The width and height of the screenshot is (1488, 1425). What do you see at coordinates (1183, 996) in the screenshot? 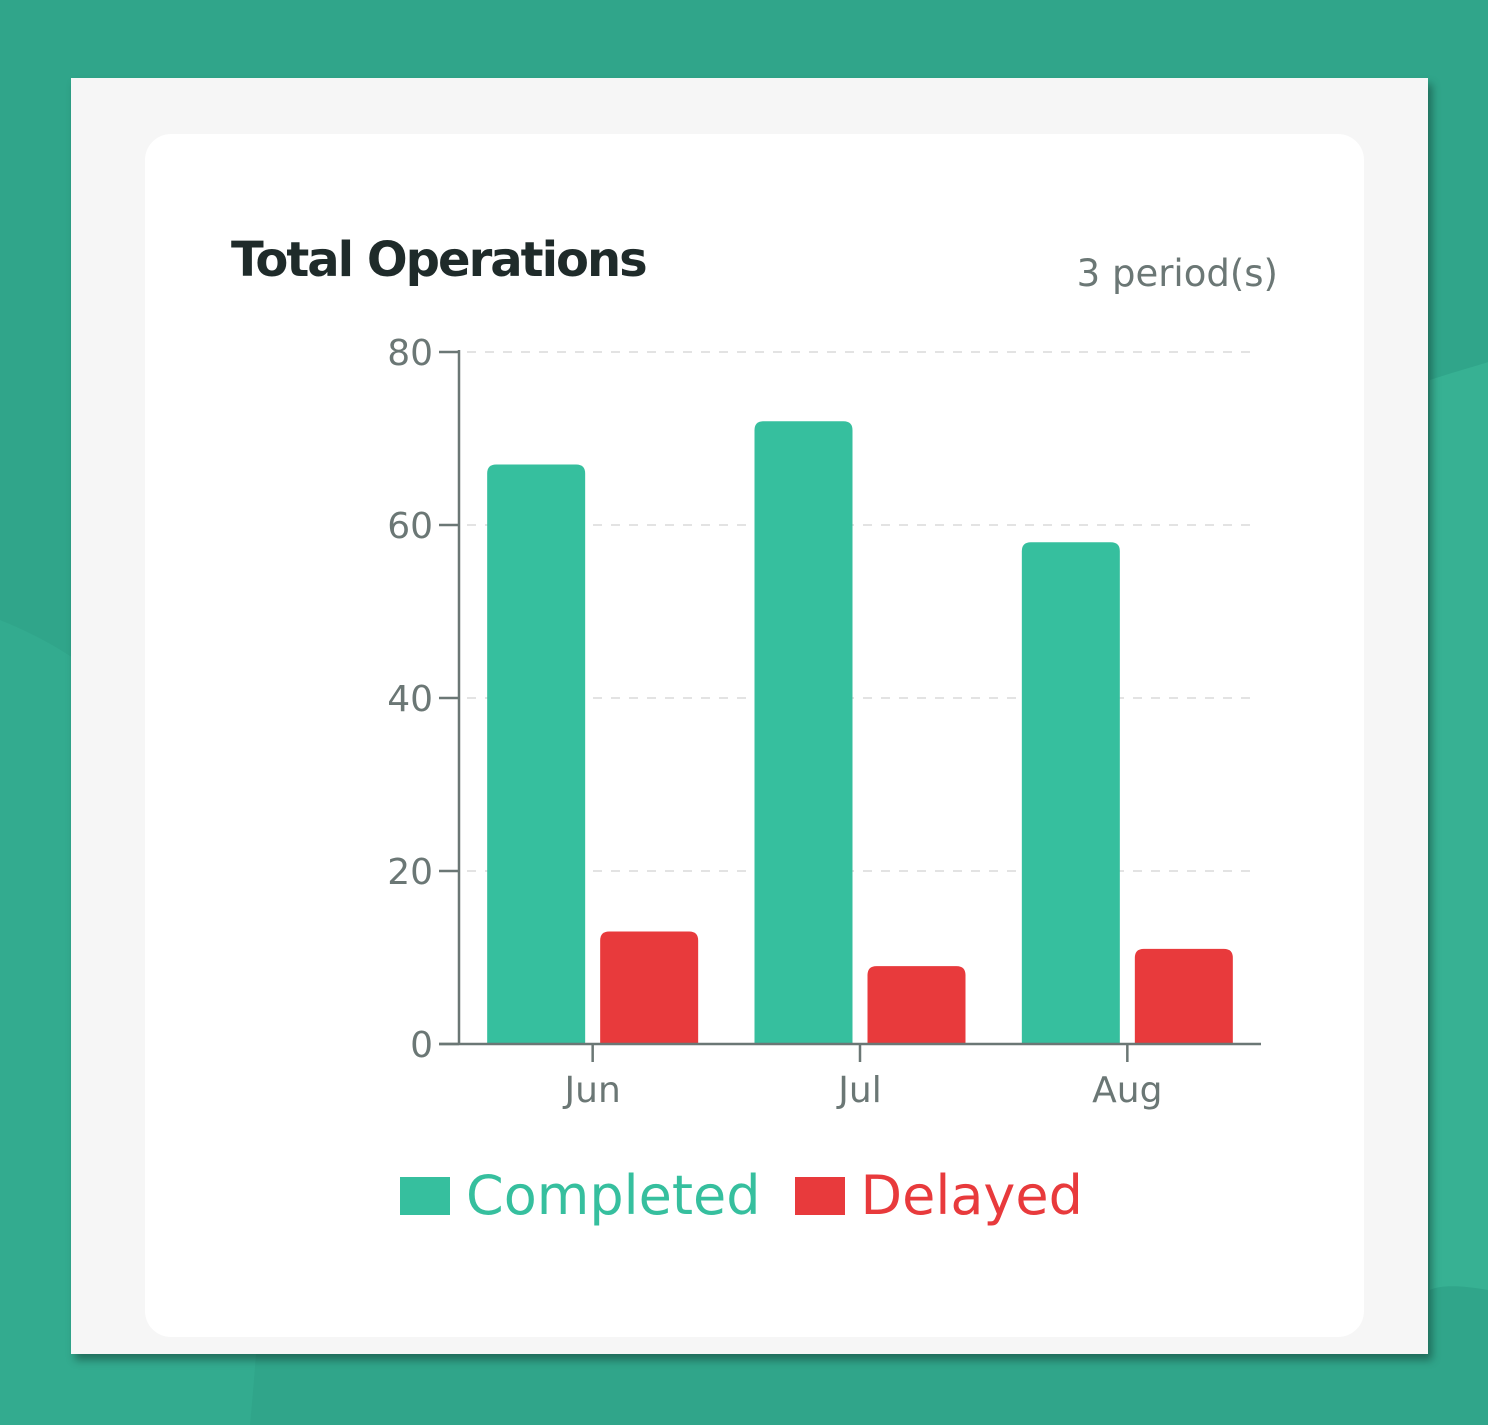
I see `bar-delayed-aug` at bounding box center [1183, 996].